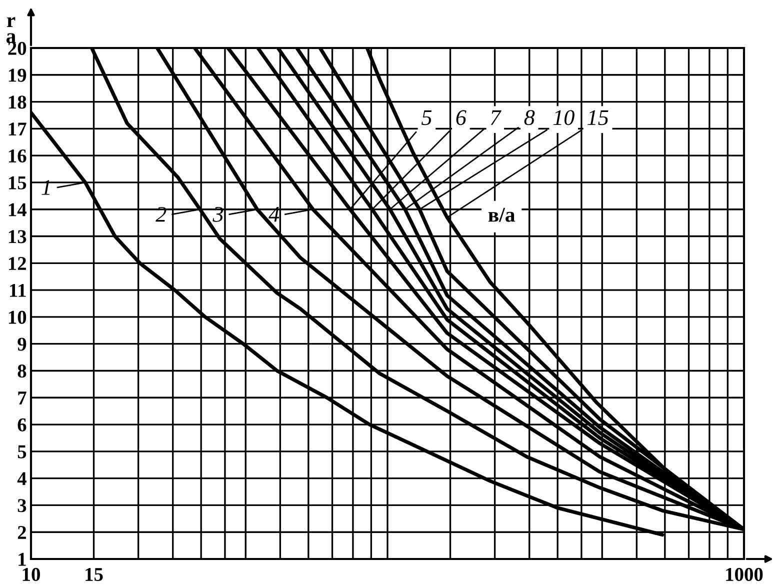  What do you see at coordinates (501, 215) in the screenshot?
I see `x-axis-title: в/а` at bounding box center [501, 215].